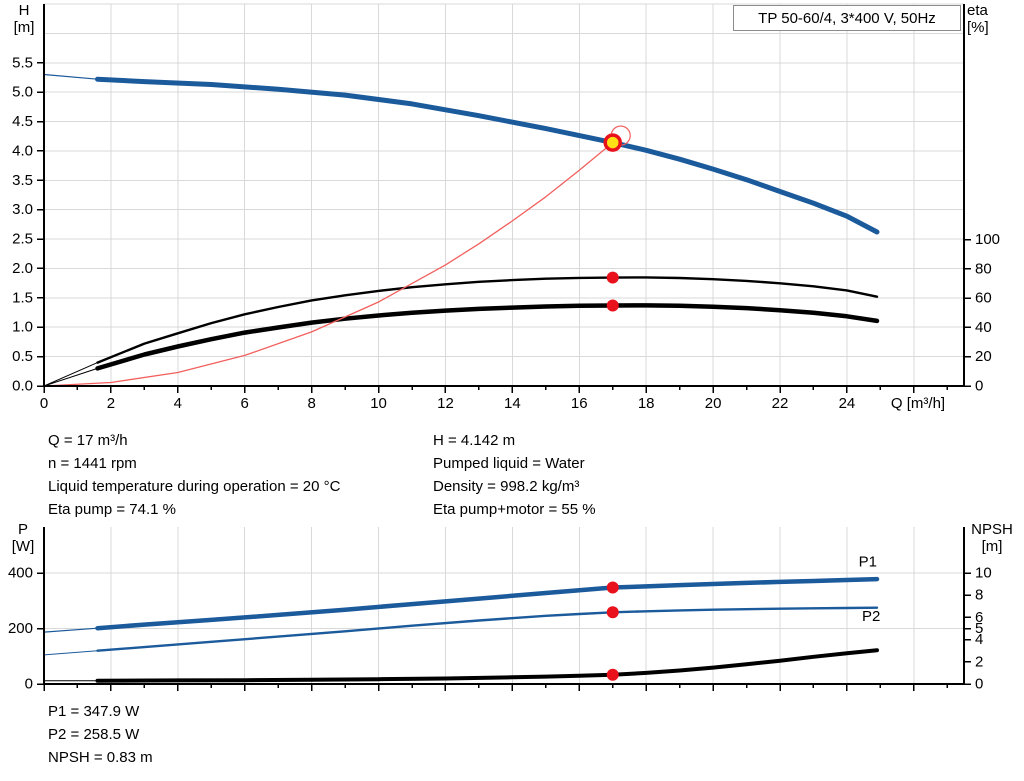 The image size is (1024, 781). I want to click on y-tick-label-right: 2, so click(979, 661).